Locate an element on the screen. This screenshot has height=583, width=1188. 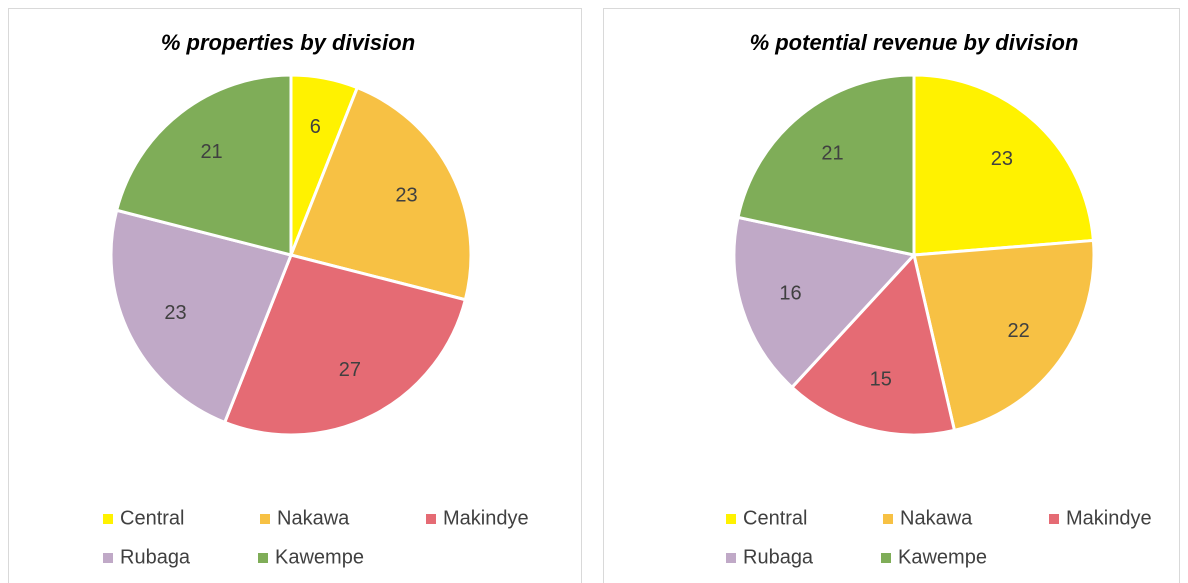
data-label: 6 is located at coordinates (315, 127).